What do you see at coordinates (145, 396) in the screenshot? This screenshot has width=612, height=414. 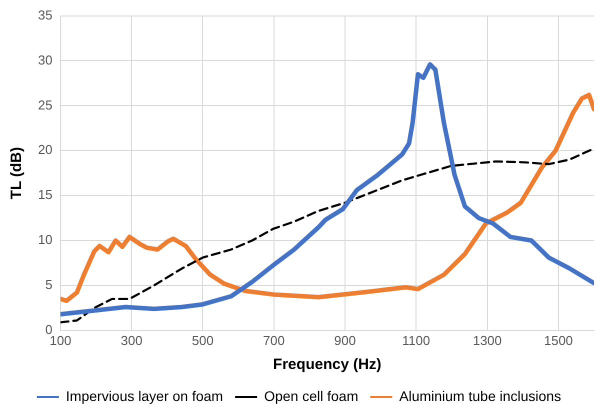 I see `legend-label: Impervious layer on foam` at bounding box center [145, 396].